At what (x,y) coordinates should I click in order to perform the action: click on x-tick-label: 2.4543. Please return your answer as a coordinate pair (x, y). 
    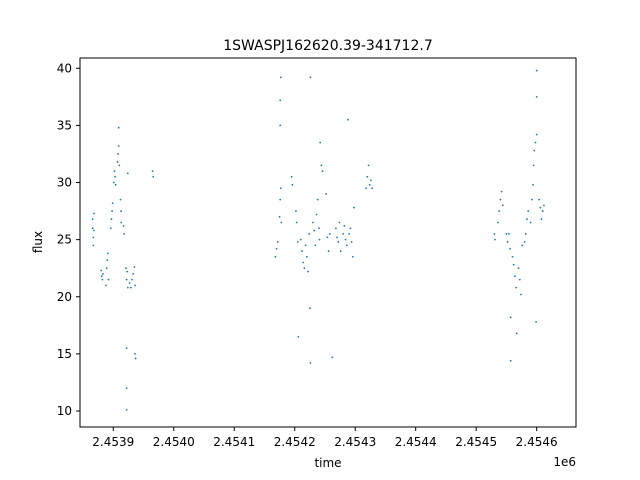
    Looking at the image, I should click on (355, 442).